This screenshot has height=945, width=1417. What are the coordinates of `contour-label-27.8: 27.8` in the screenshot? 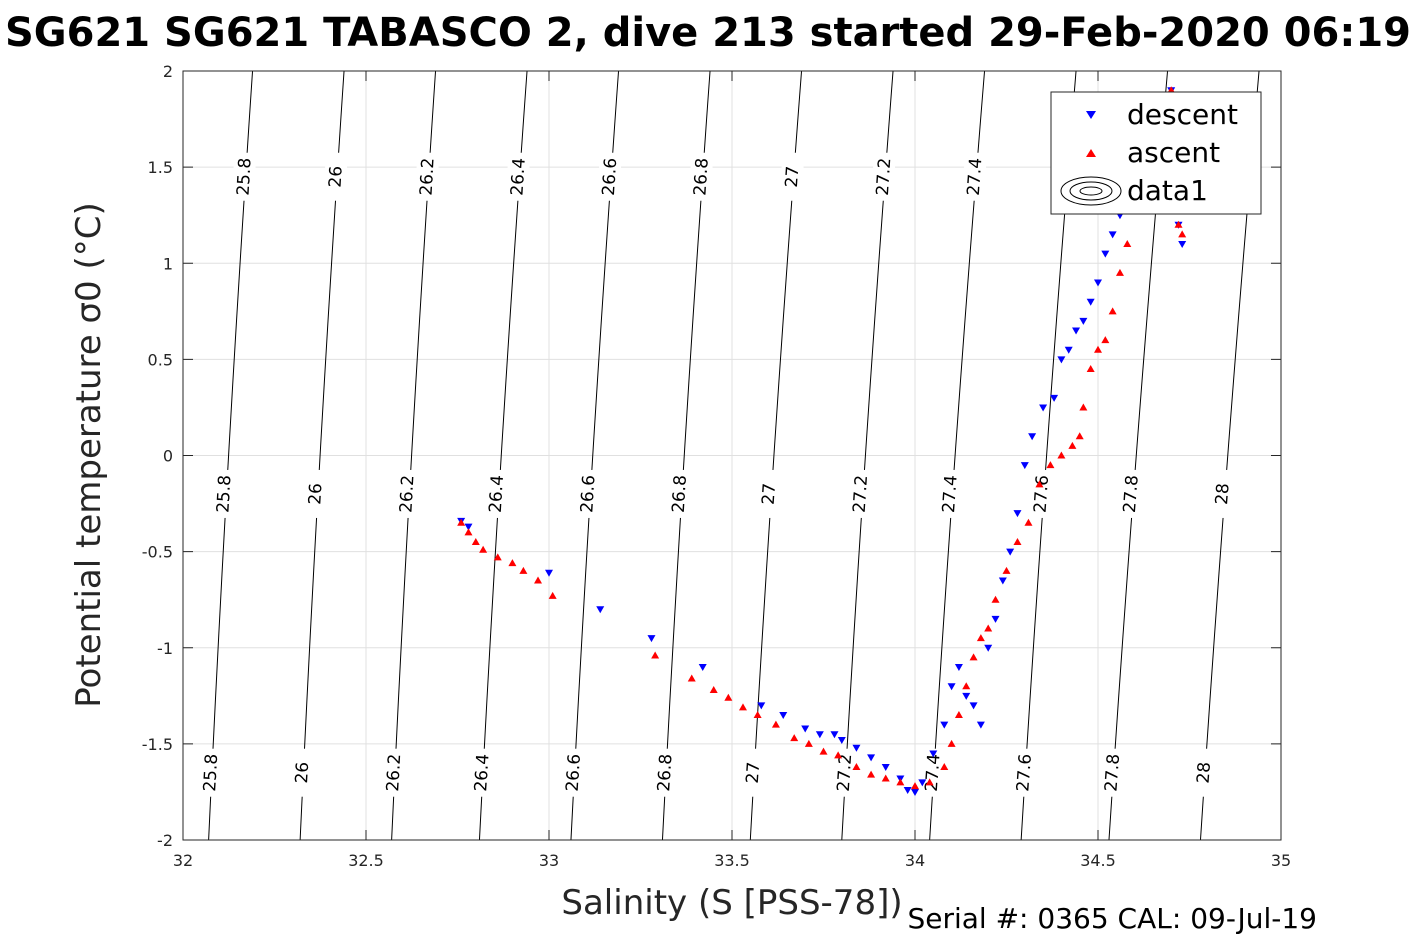 It's located at (1112, 772).